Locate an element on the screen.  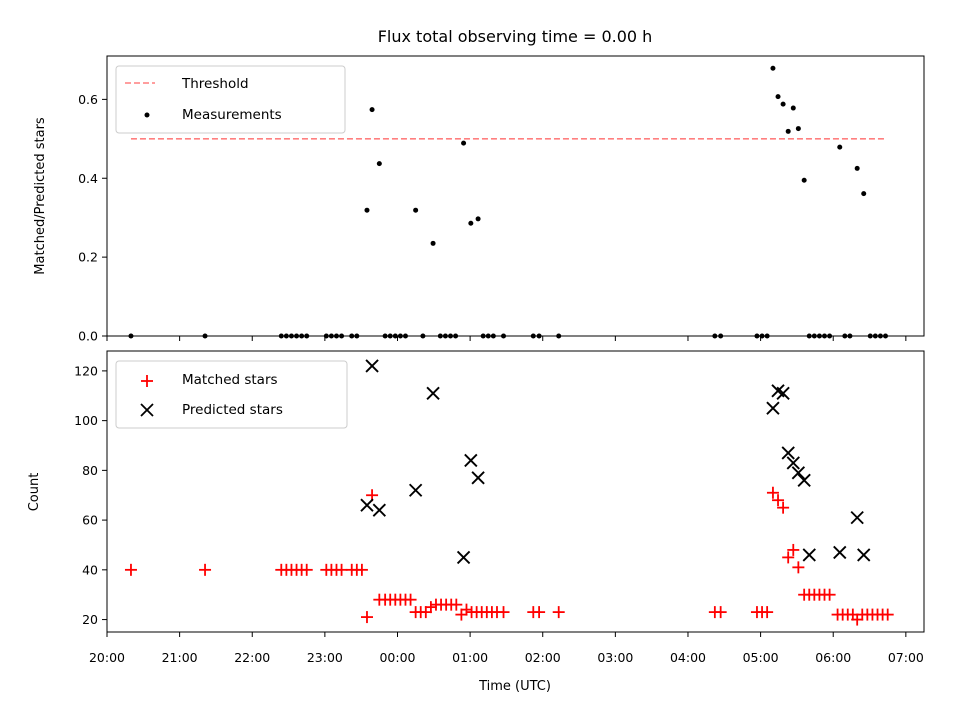
bottom-legend: Matched stars Predicted stars is located at coordinates (231, 394).